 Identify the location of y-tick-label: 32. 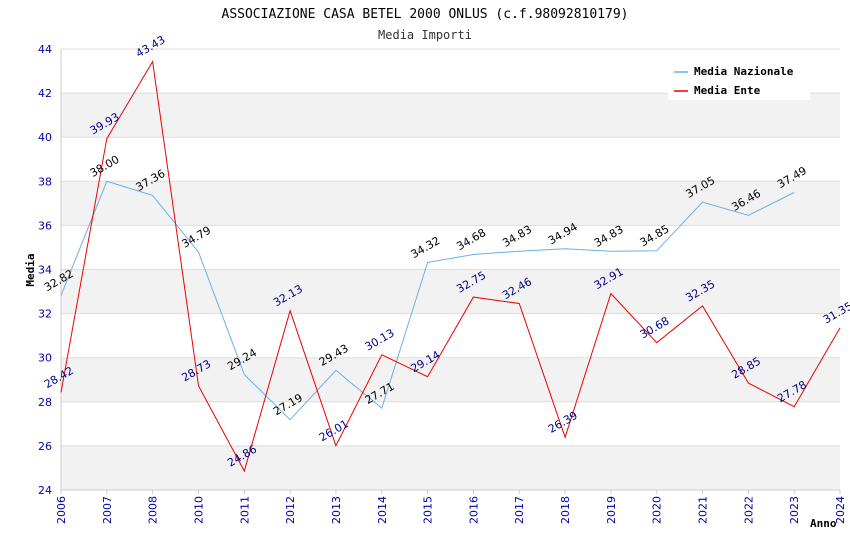
(45, 314).